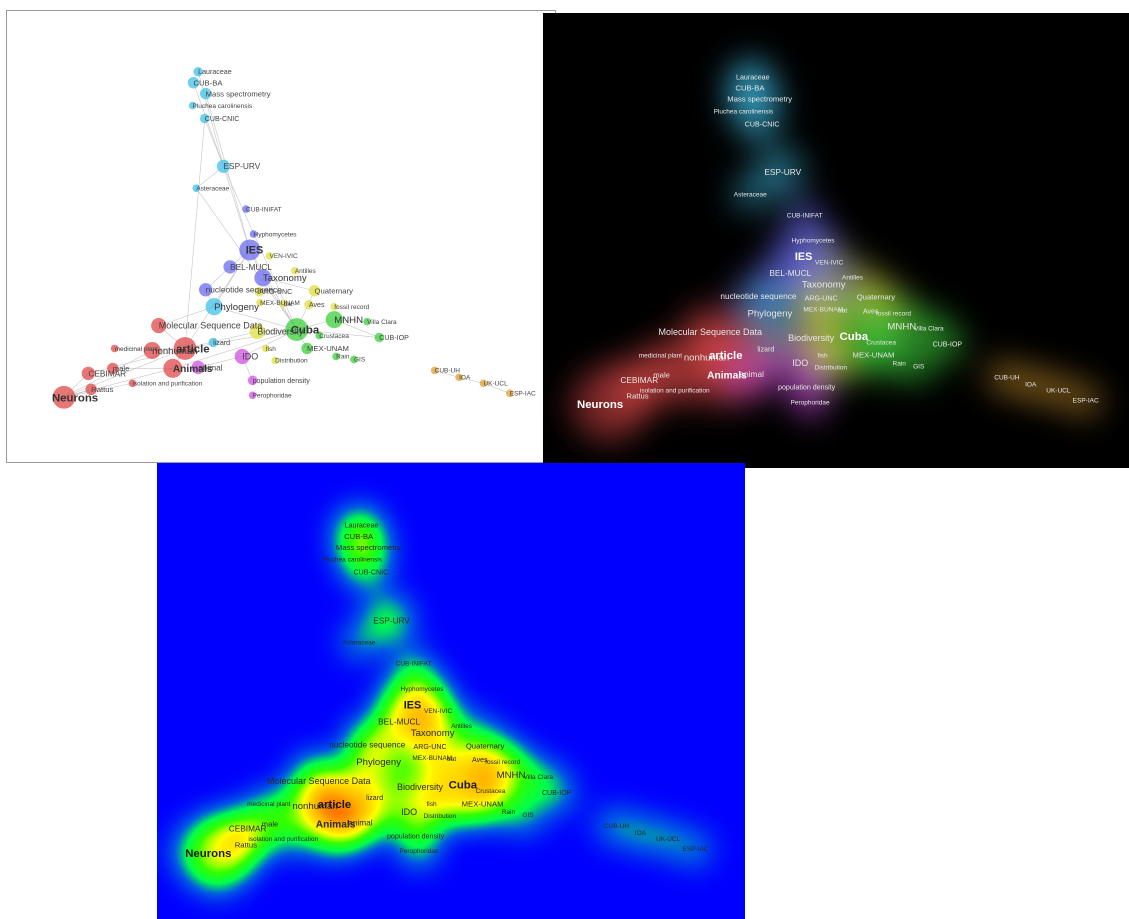 The image size is (1129, 919). What do you see at coordinates (422, 689) in the screenshot?
I see `heat-label-hyphomycetes: Hyphomycetes` at bounding box center [422, 689].